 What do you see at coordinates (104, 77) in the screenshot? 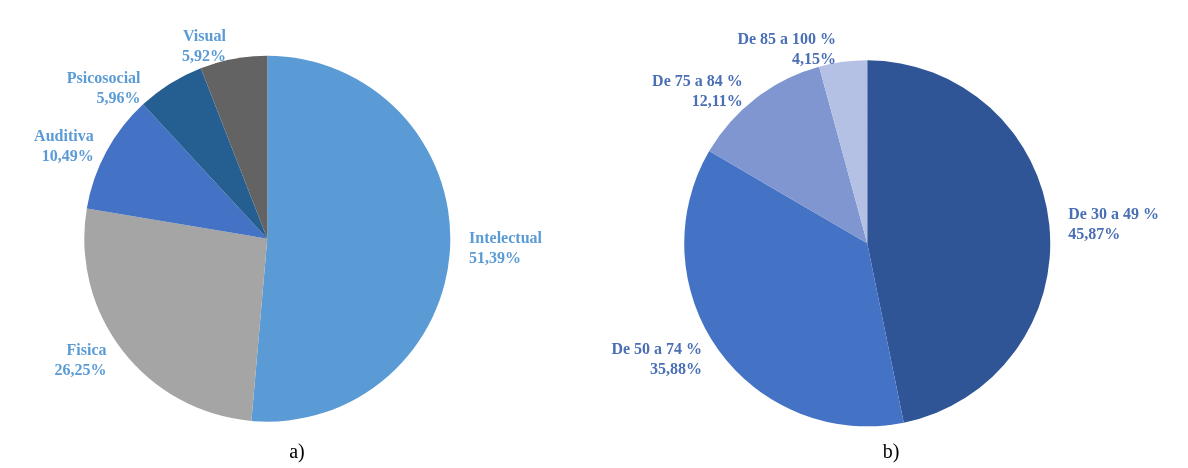
I see `slice-label: Psicosocial` at bounding box center [104, 77].